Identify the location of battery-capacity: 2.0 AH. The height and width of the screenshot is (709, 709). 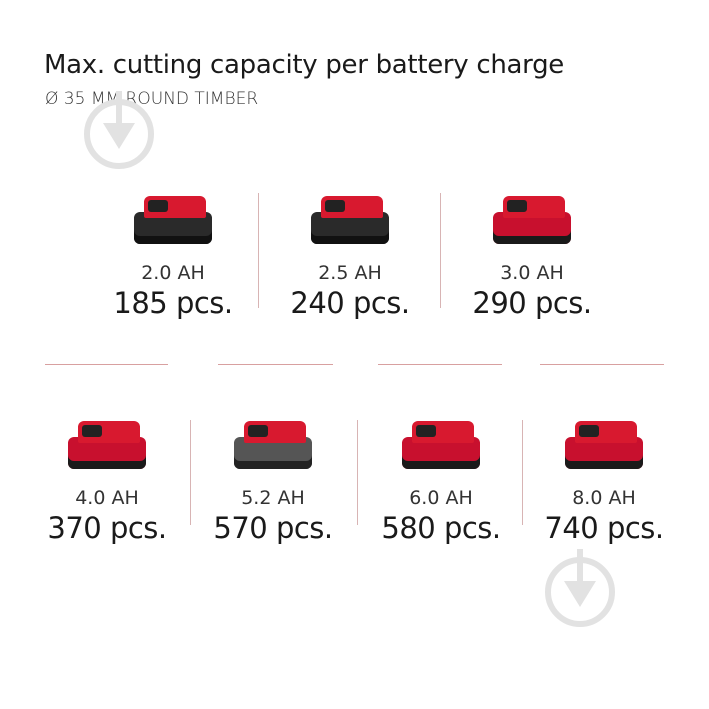
(173, 273).